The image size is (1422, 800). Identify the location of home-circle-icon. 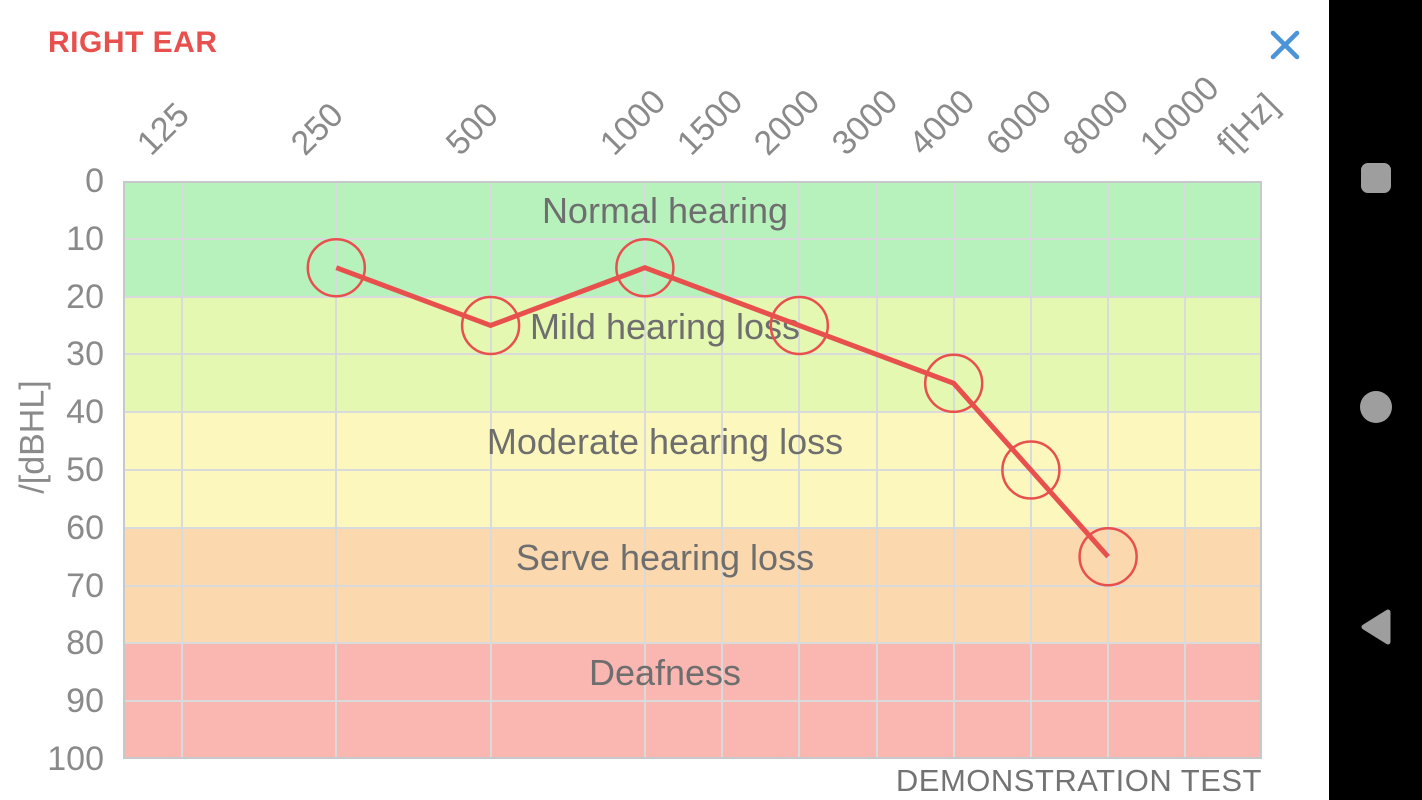
(1375, 407).